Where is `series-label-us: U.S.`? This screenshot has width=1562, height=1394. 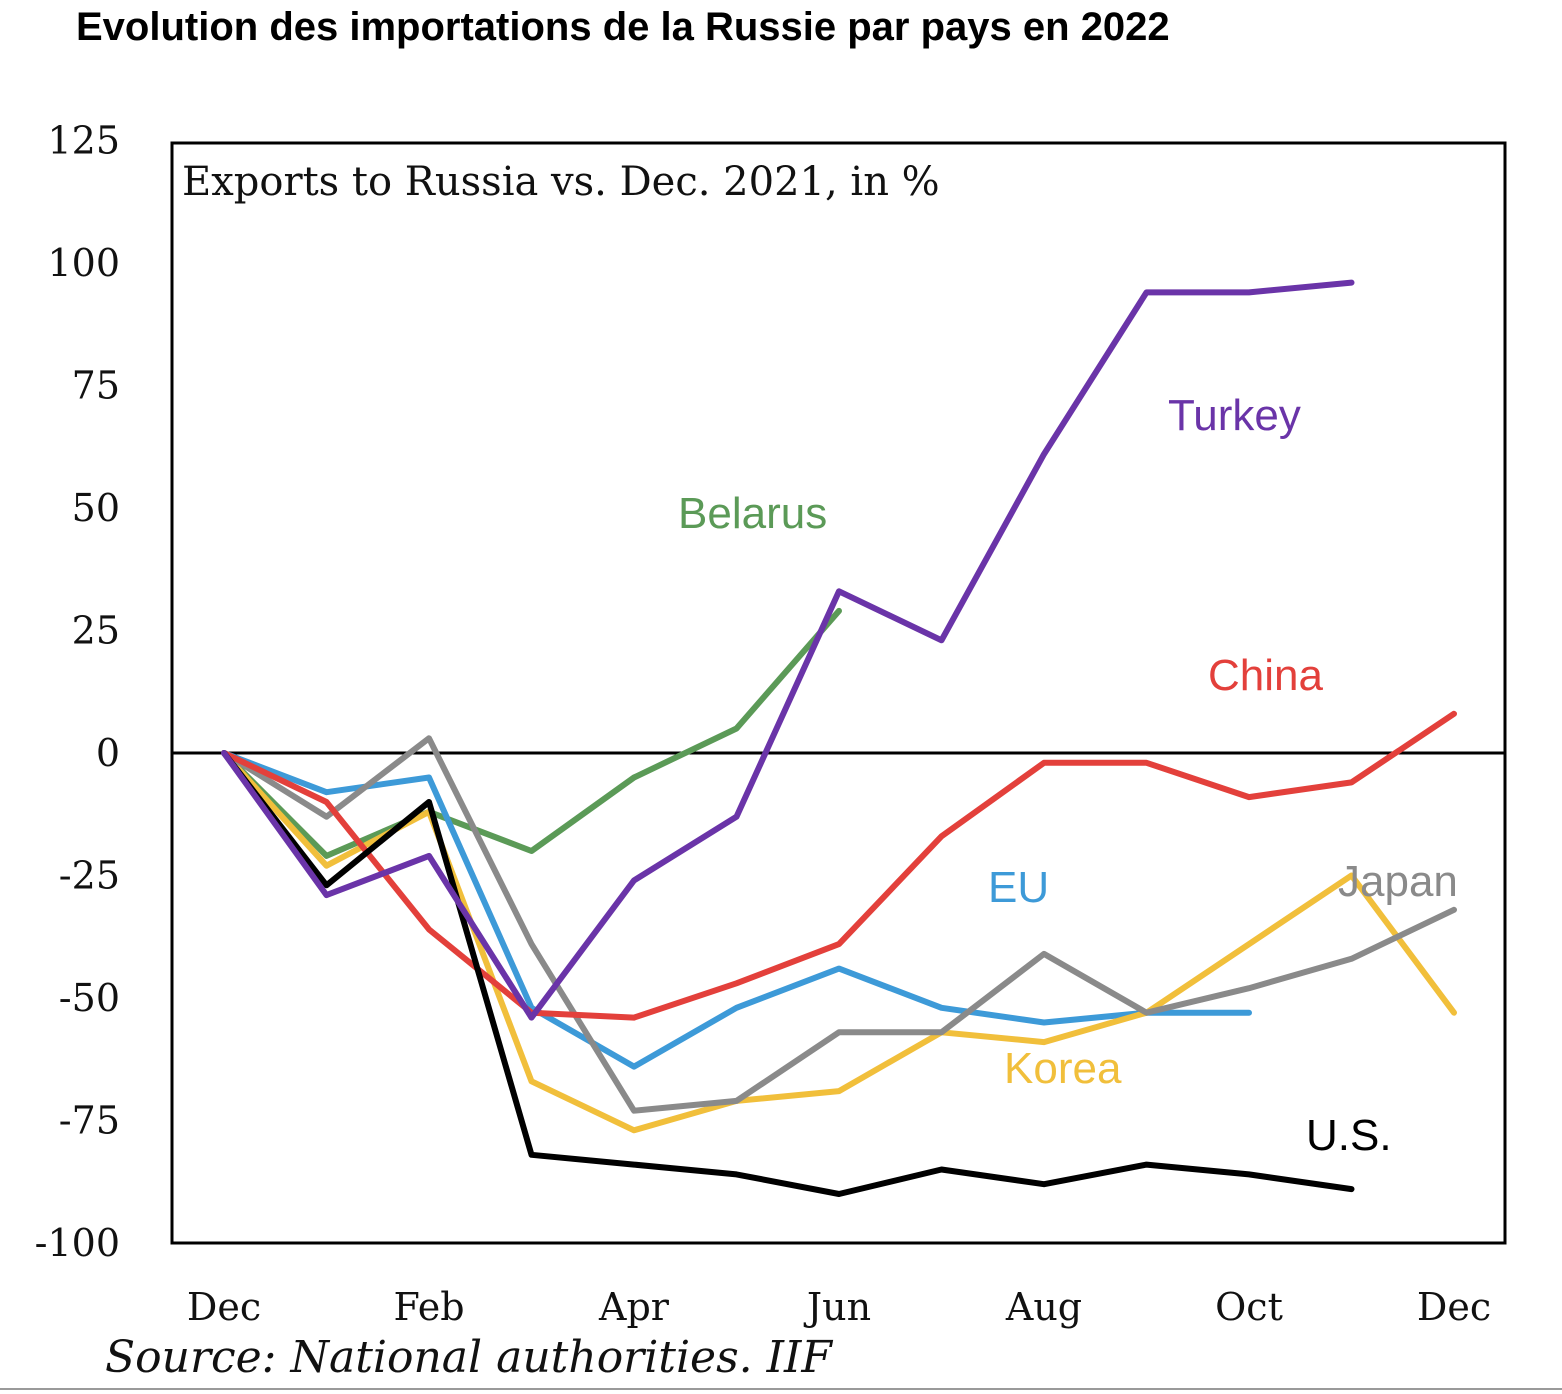
series-label-us: U.S. is located at coordinates (1349, 1135).